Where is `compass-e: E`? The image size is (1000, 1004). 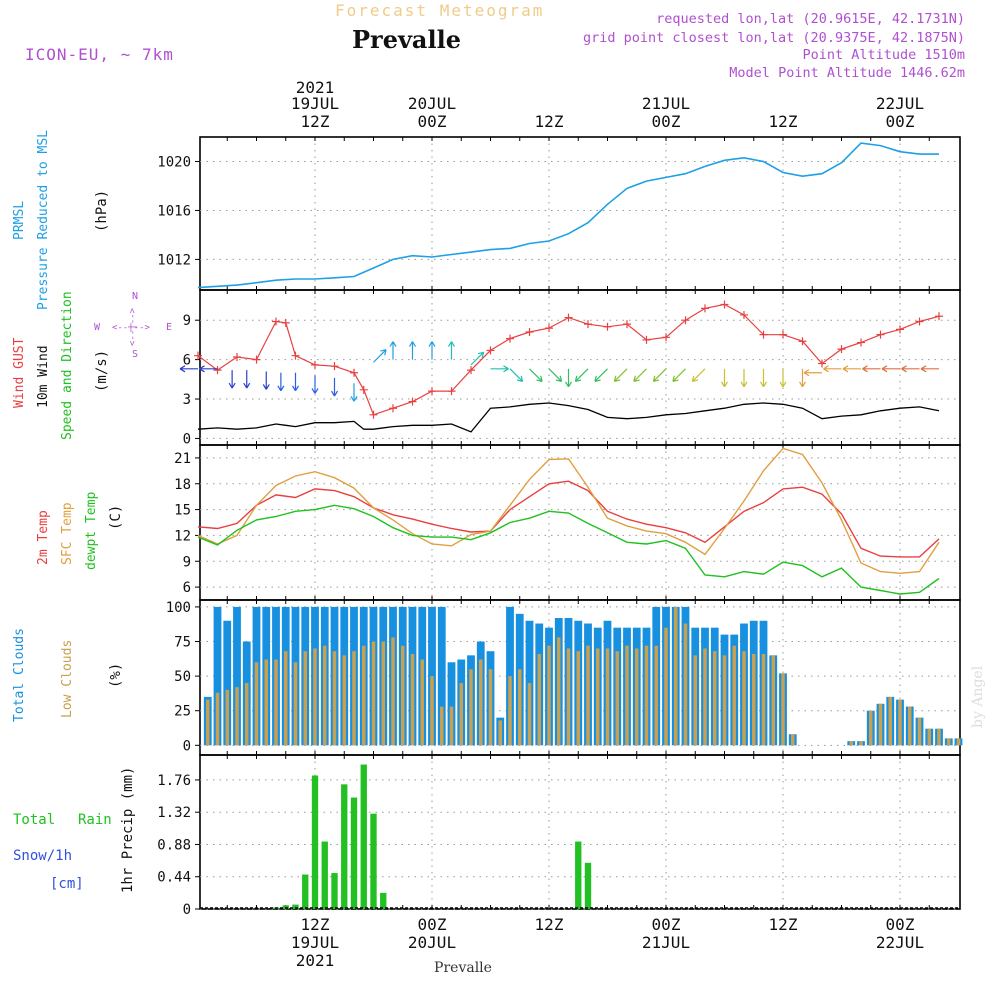
compass-e: E is located at coordinates (169, 327).